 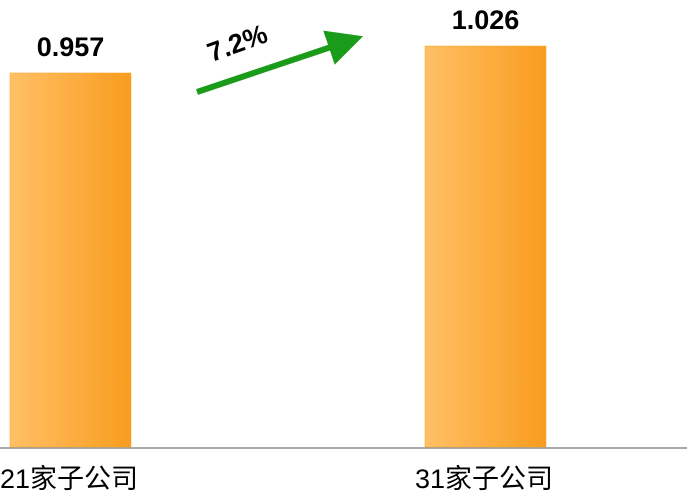 What do you see at coordinates (280, 62) in the screenshot?
I see `growth-arrow` at bounding box center [280, 62].